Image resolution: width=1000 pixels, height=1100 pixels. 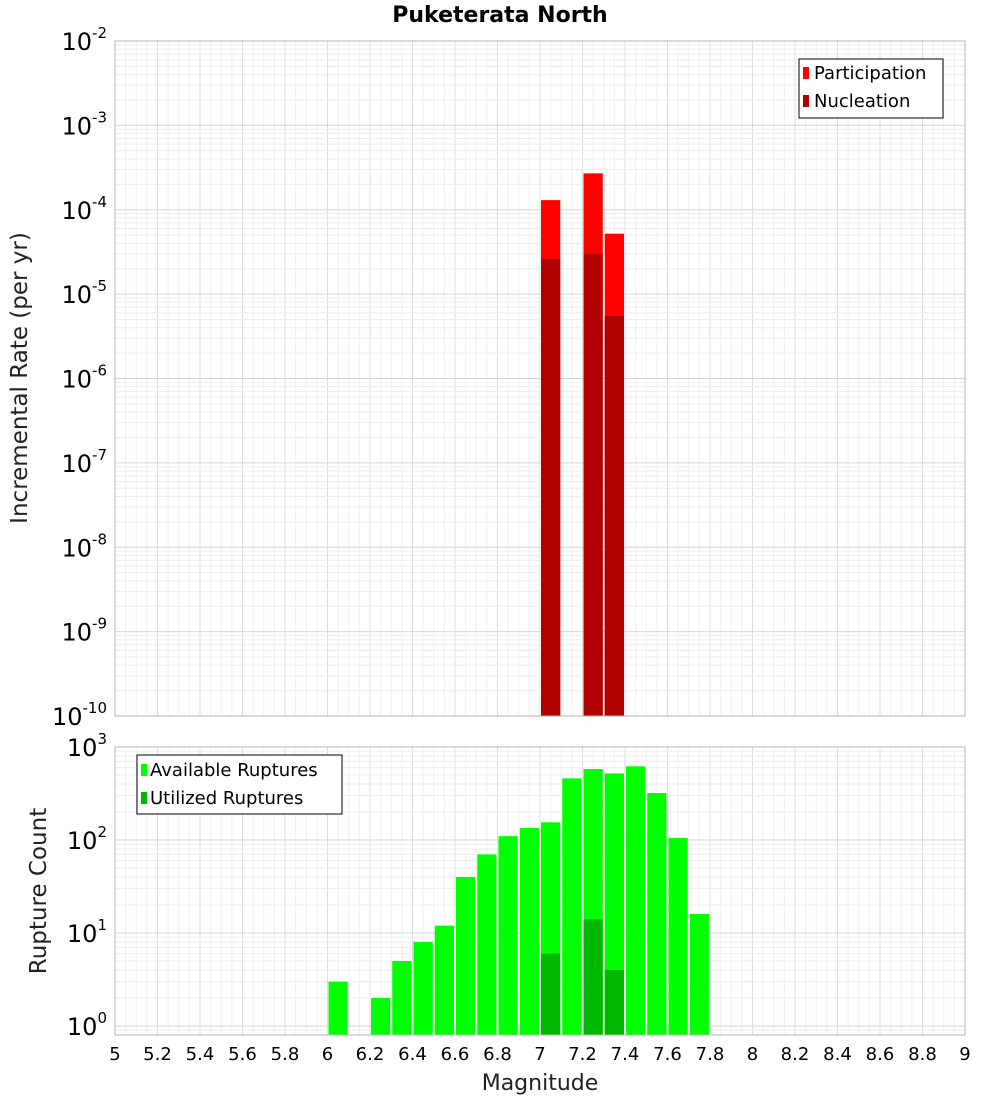 I want to click on x-tick-2: 5.4, so click(x=200, y=1054).